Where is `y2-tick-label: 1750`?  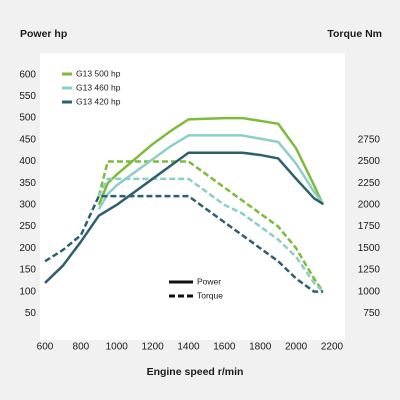
y2-tick-label: 1750 is located at coordinates (369, 226).